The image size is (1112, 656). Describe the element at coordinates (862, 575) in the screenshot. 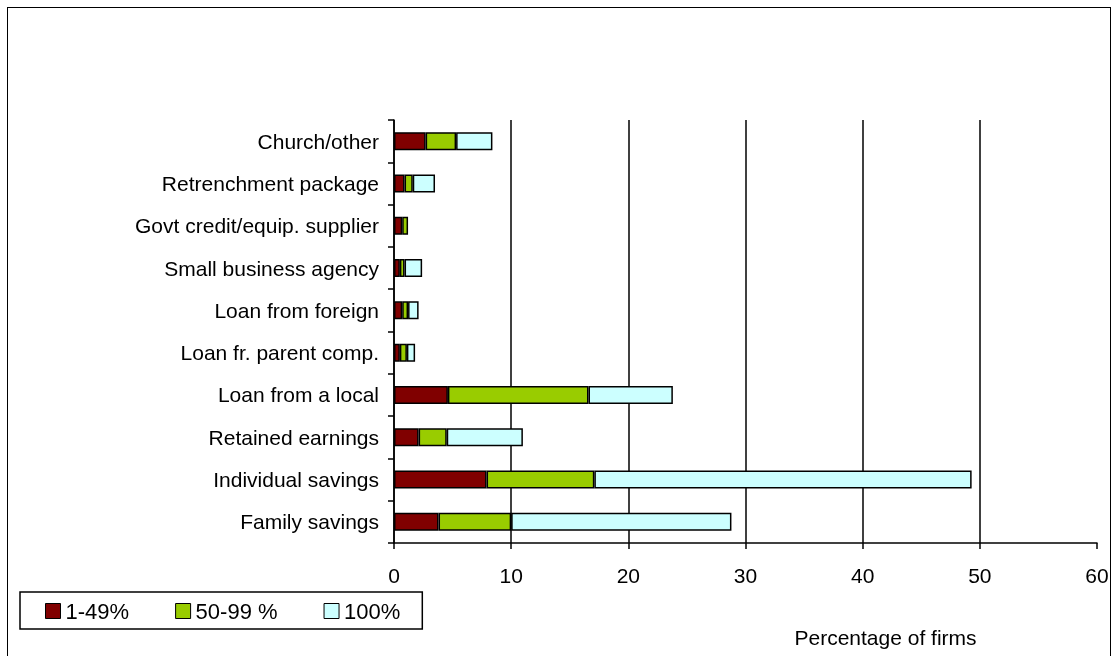

I see `x-tick-label: 40` at that location.